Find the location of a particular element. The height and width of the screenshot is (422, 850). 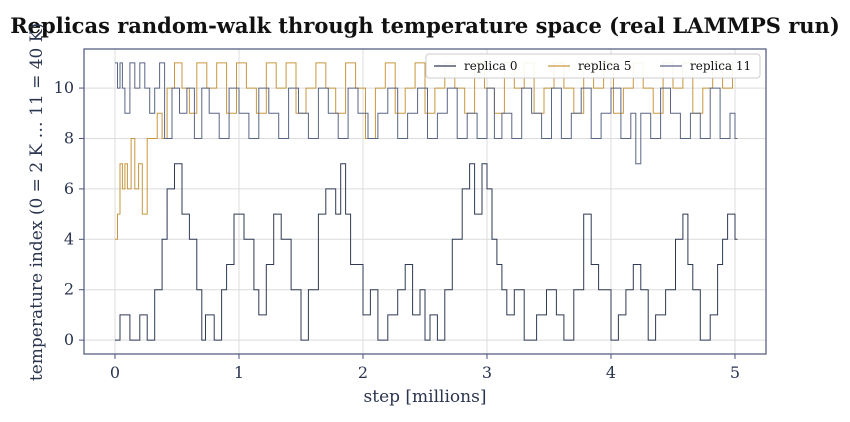

legend-box is located at coordinates (593, 66).